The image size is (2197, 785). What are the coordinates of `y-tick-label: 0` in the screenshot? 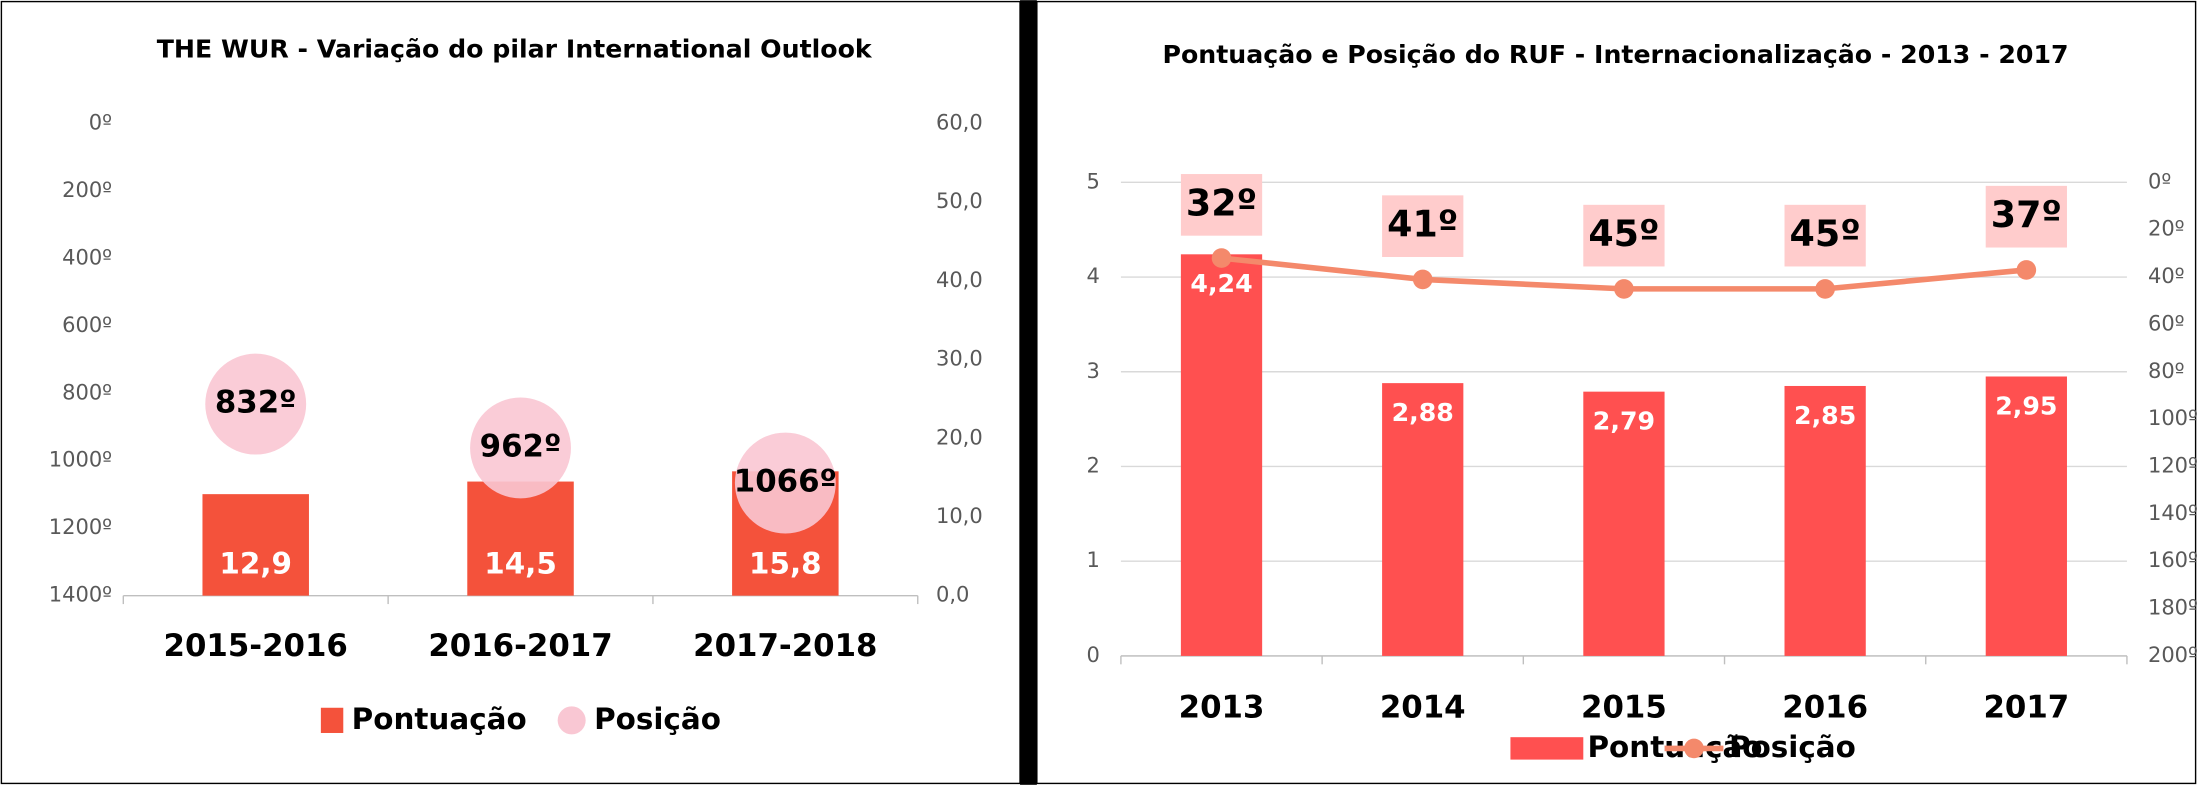 It's located at (1093, 654).